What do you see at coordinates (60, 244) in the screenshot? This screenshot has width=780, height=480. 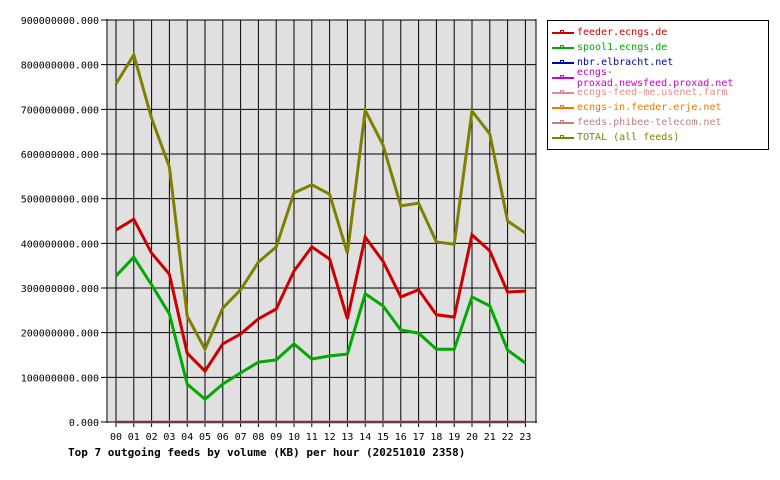 I see `y-tick-label: 400000000.000` at bounding box center [60, 244].